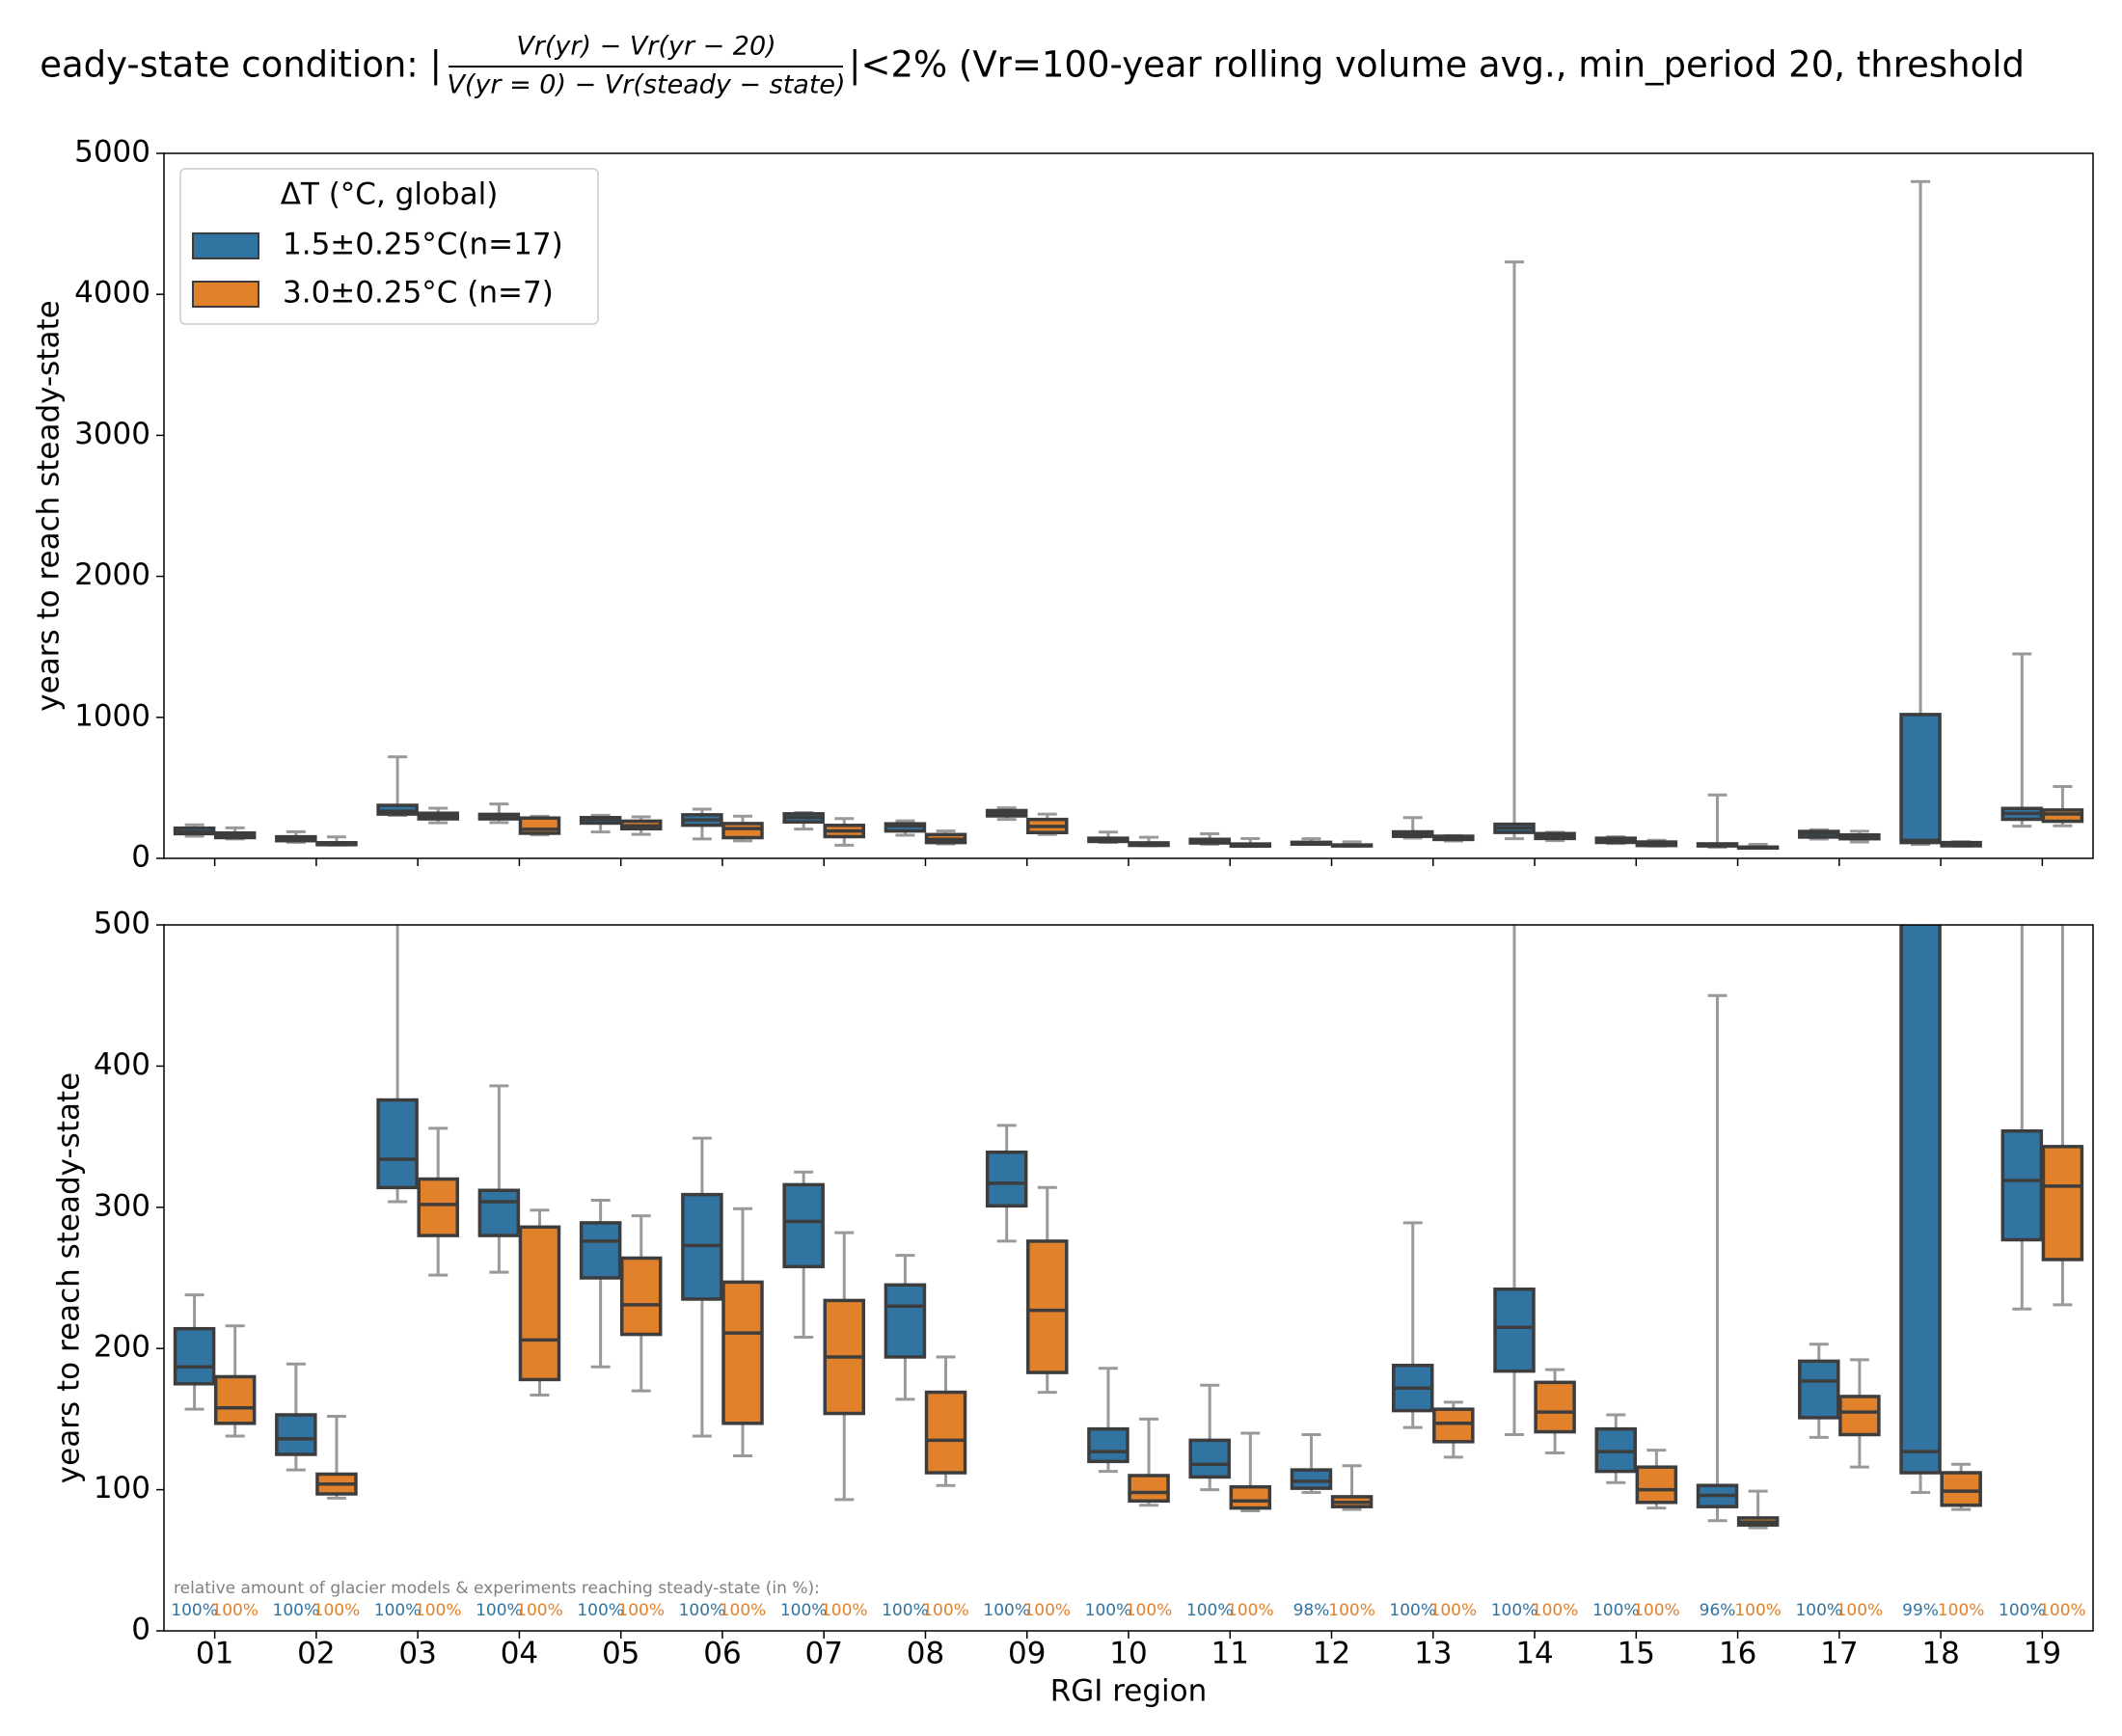  Describe the element at coordinates (417, 1654) in the screenshot. I see `x-tick-label: 03` at that location.